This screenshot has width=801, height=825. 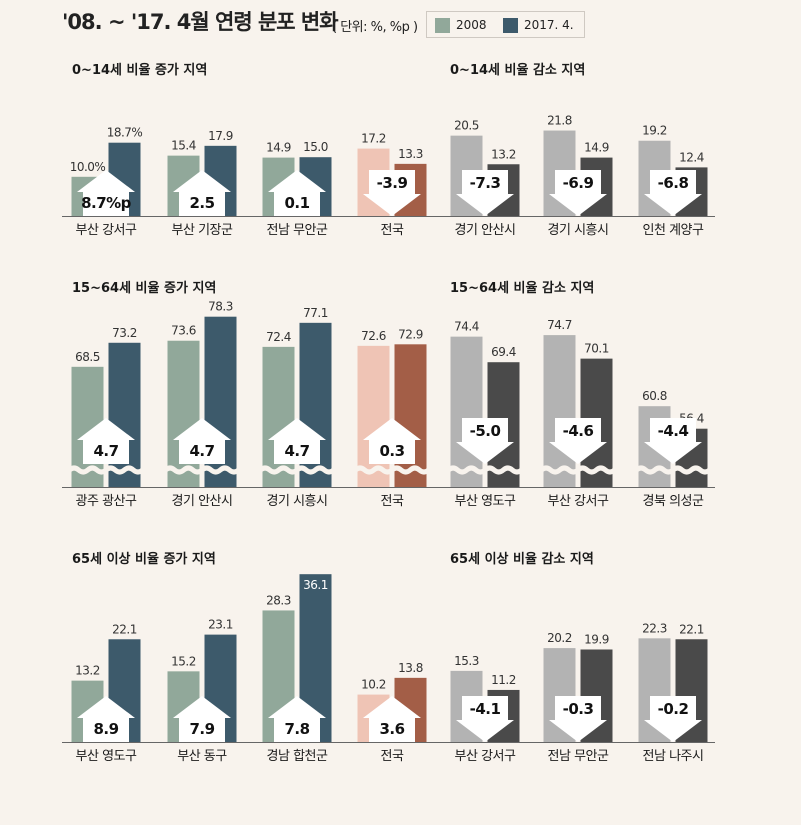 I want to click on change-label: 7.9, so click(x=201, y=729).